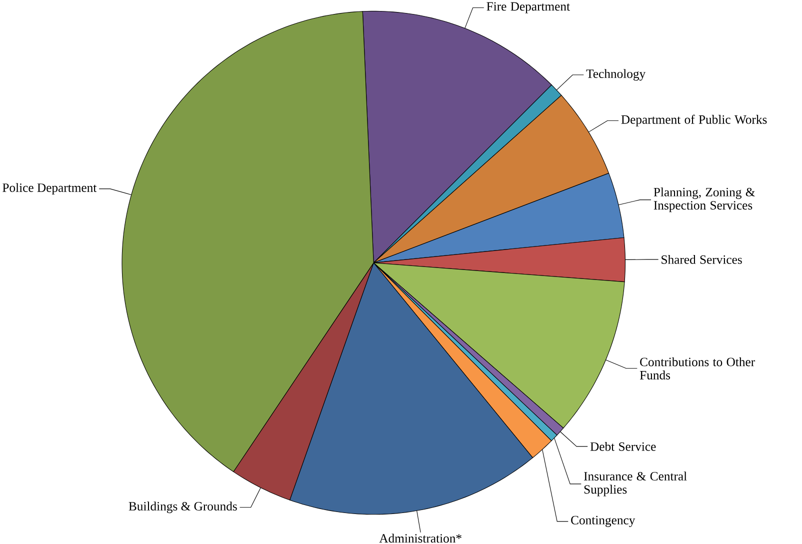  I want to click on slice-label: Buildings & Grounds, so click(182, 508).